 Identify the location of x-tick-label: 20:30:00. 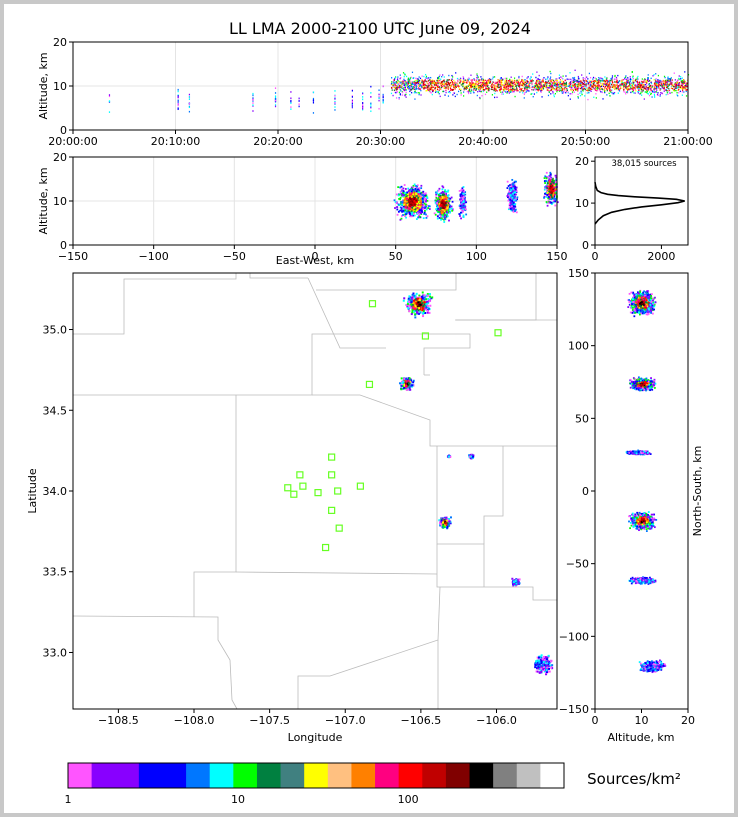
(380, 141).